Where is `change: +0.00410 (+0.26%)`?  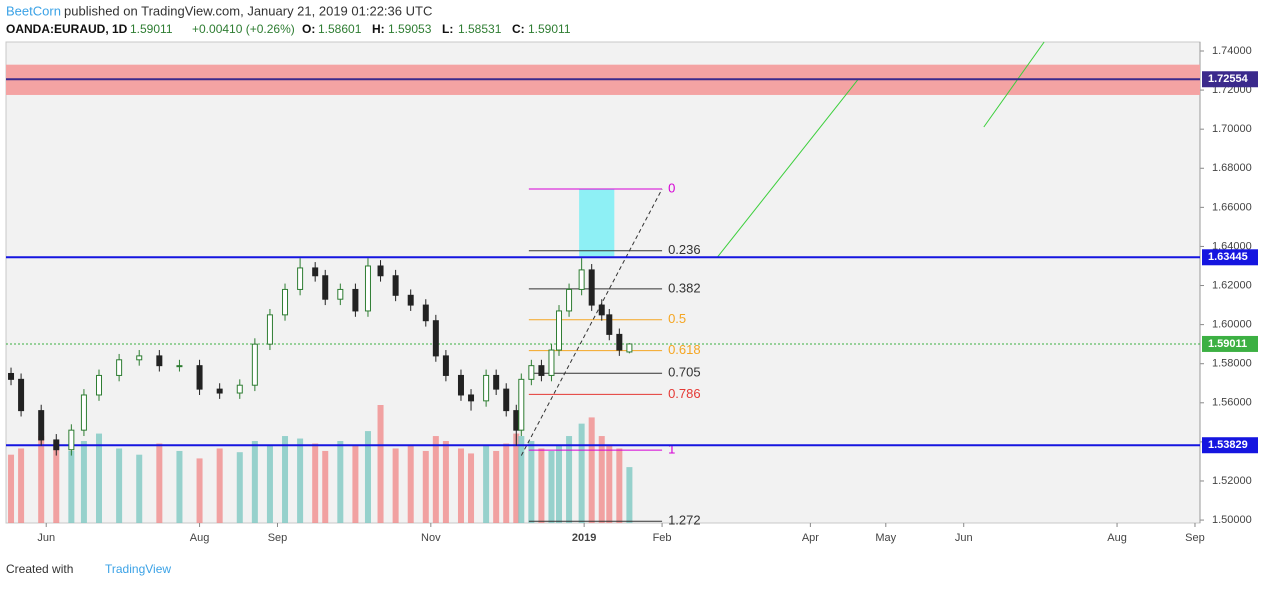 change: +0.00410 (+0.26%) is located at coordinates (243, 29).